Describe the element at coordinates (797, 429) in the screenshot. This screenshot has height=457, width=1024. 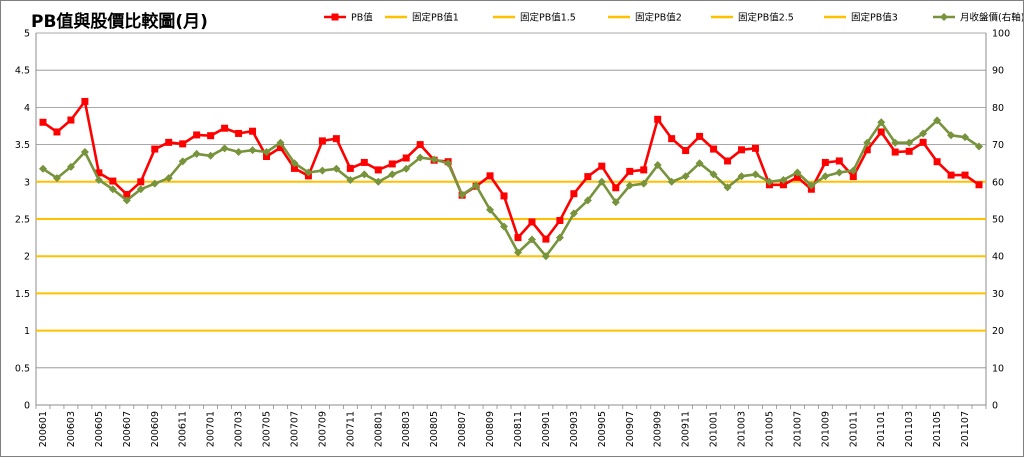
I see `x-tick-label: 201007` at that location.